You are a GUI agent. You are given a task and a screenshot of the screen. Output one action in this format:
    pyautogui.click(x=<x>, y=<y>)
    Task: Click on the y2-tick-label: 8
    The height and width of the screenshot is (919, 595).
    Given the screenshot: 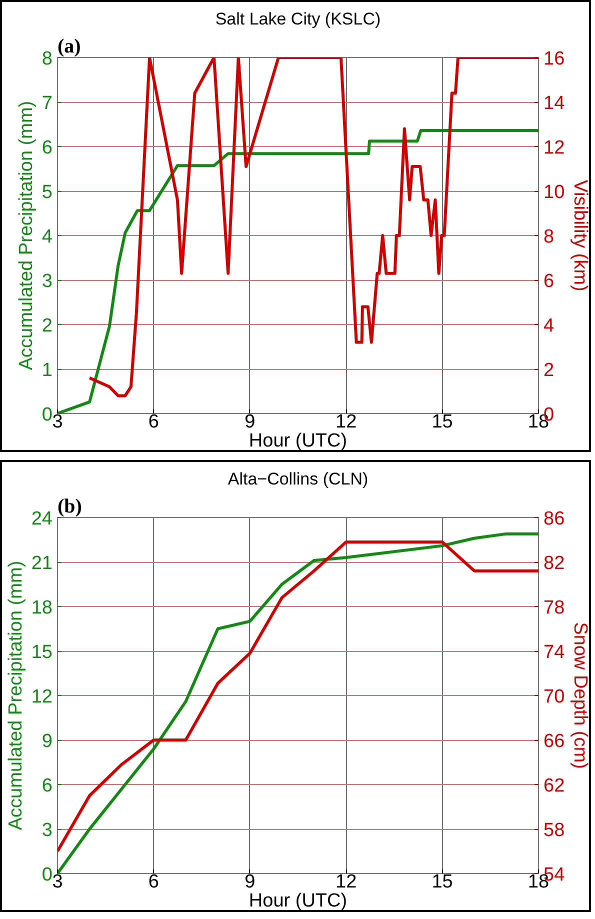 What is the action you would take?
    pyautogui.click(x=549, y=237)
    